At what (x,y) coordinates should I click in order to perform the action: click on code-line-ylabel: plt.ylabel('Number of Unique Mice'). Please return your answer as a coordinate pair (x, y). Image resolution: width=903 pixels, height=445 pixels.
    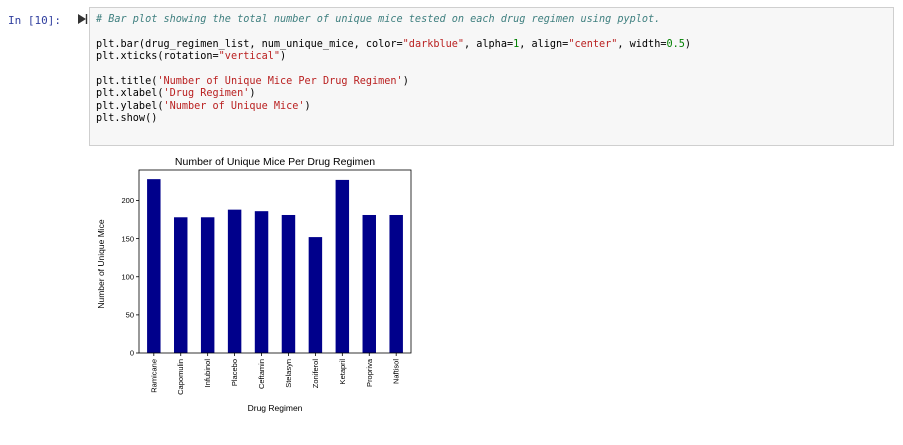
    Looking at the image, I should click on (203, 106).